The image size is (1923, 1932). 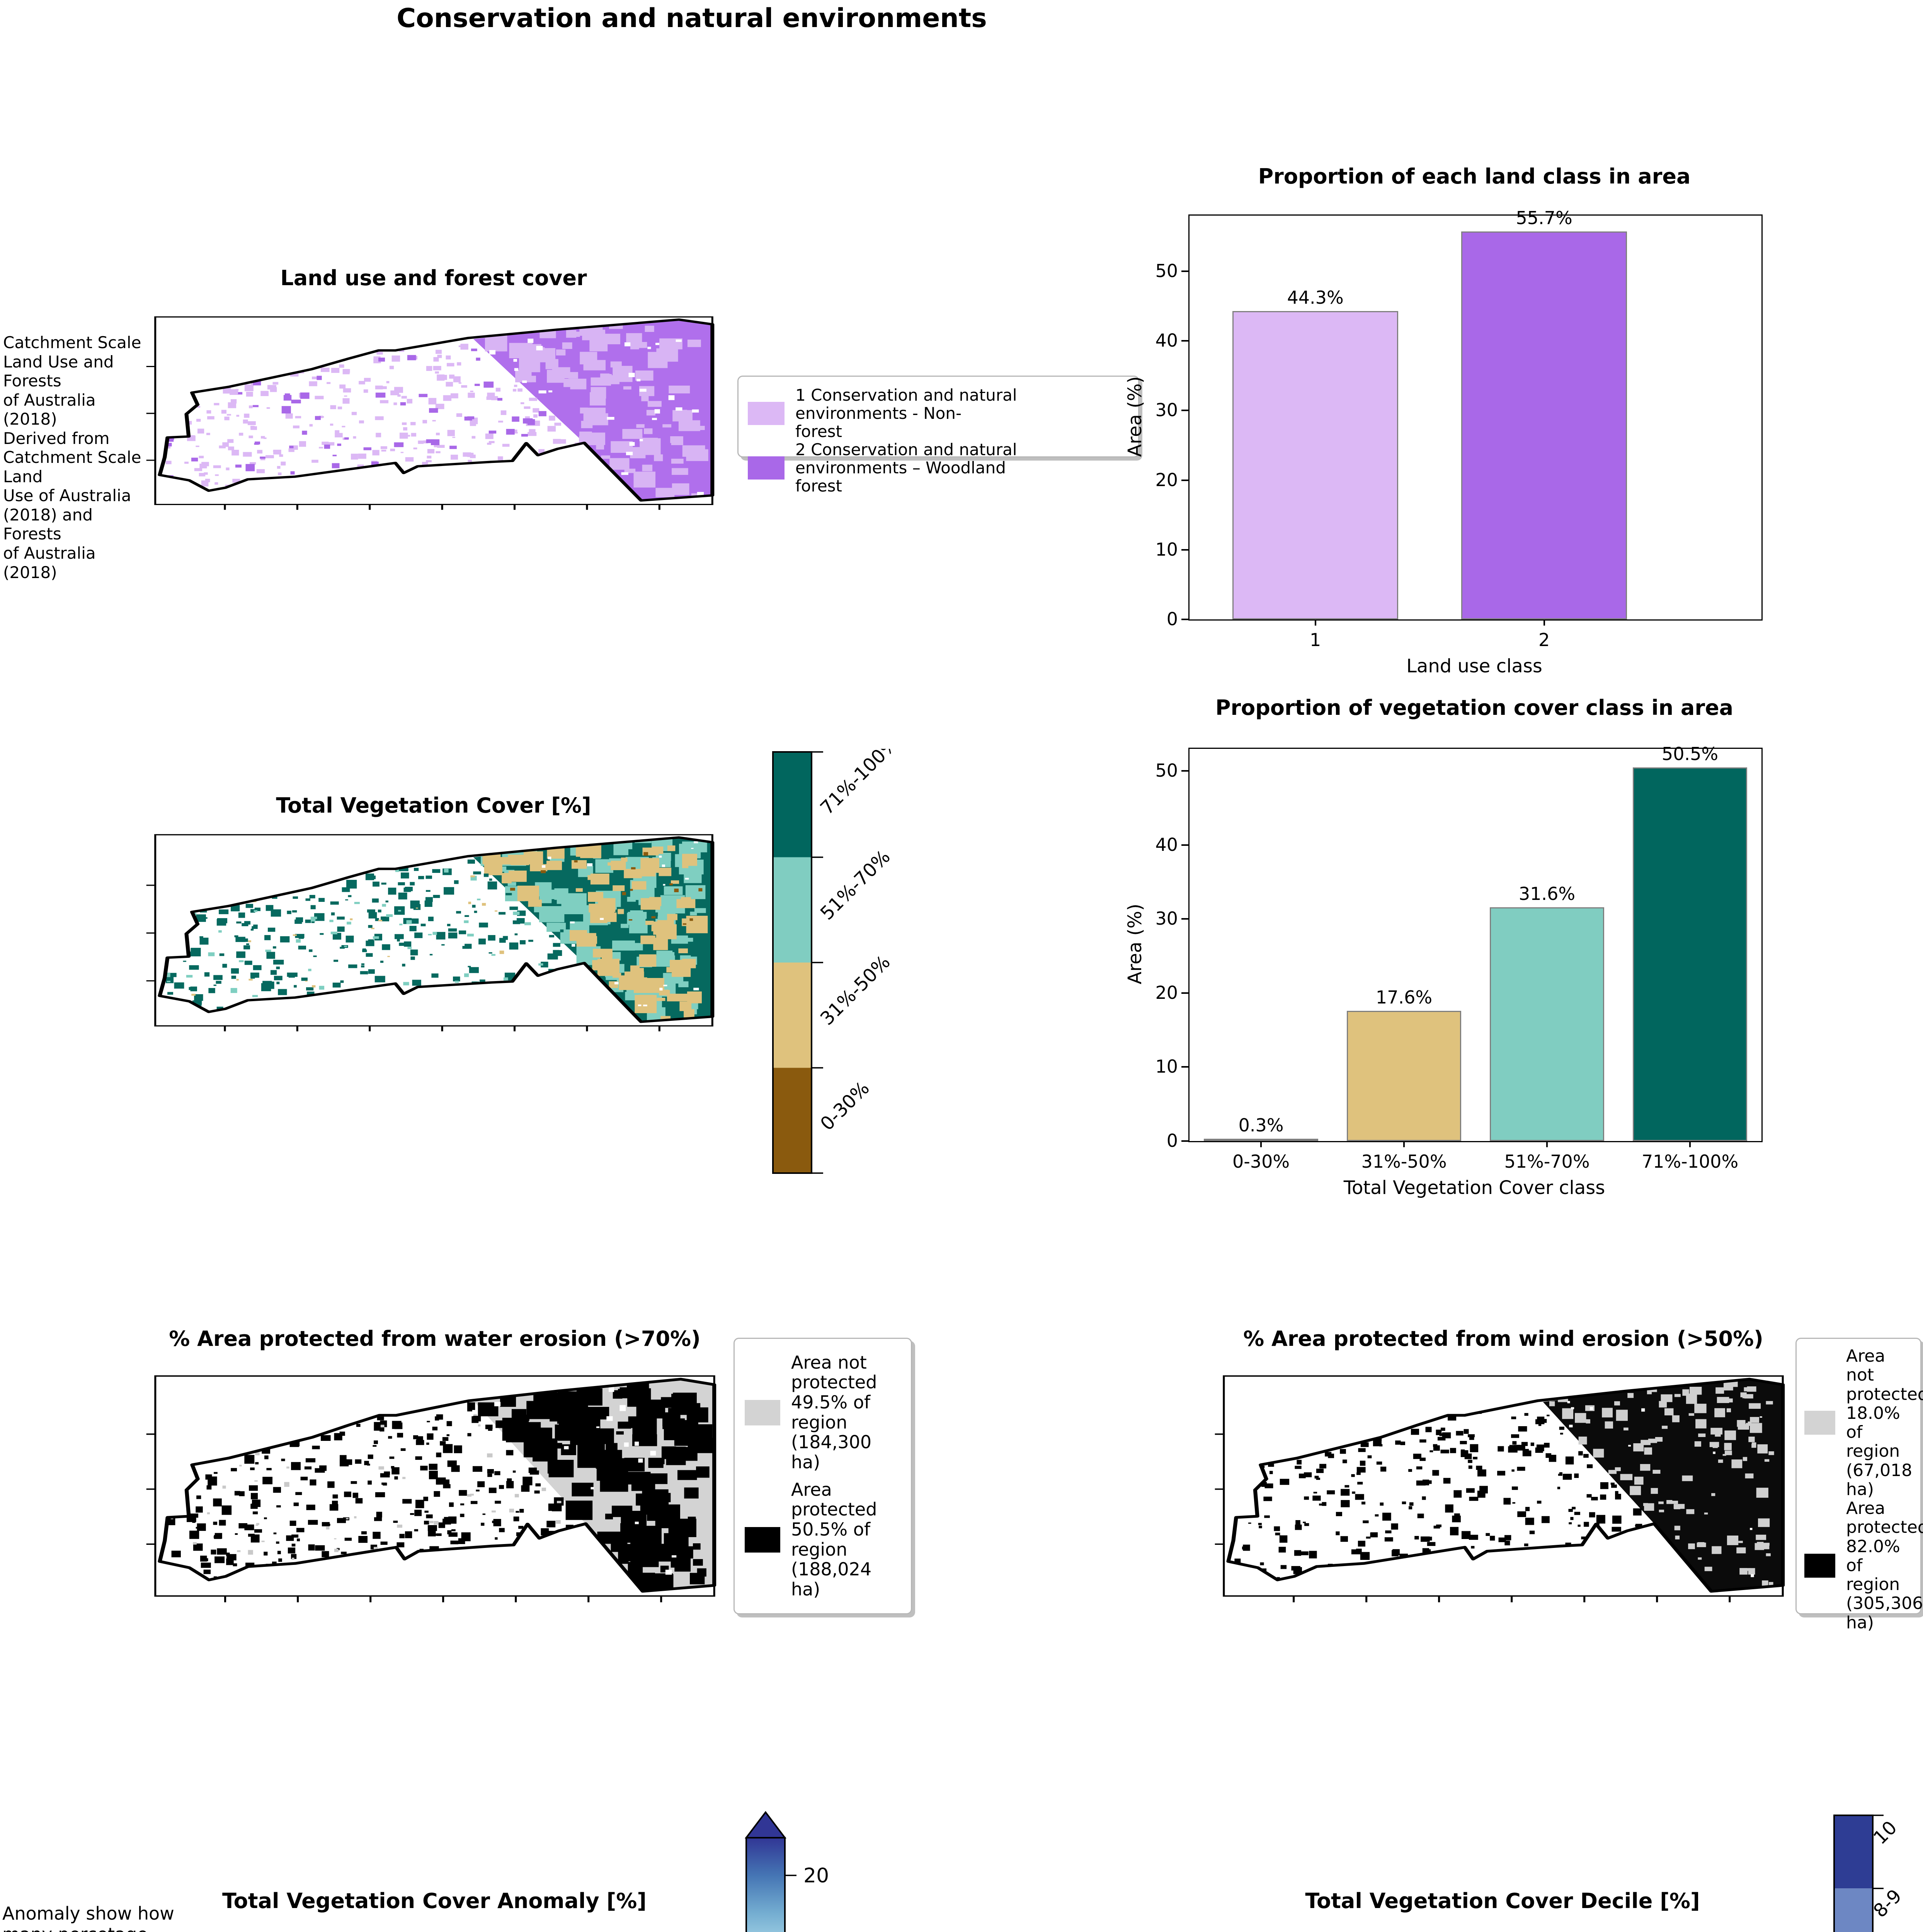 I want to click on chart1-ylabel: Area (%), so click(x=1135, y=417).